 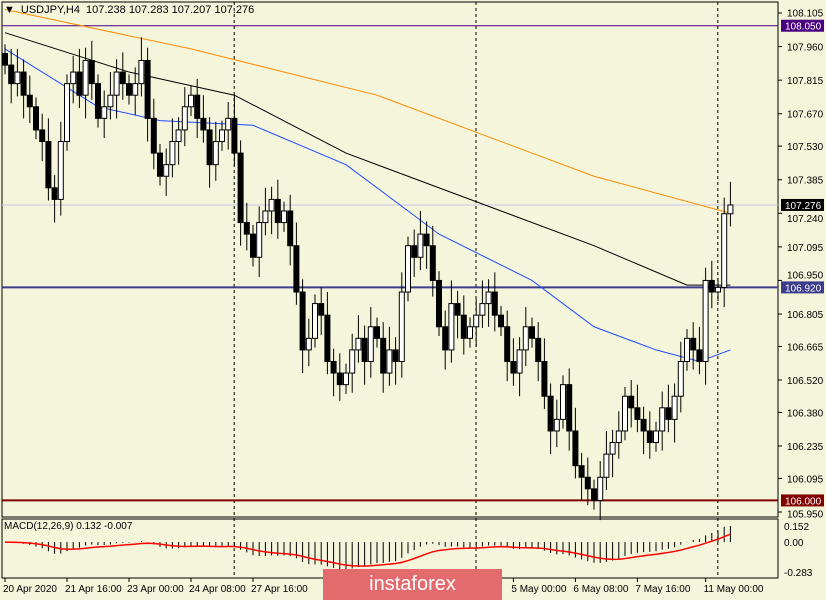 I want to click on price-tick-label: 106.235, so click(x=805, y=447).